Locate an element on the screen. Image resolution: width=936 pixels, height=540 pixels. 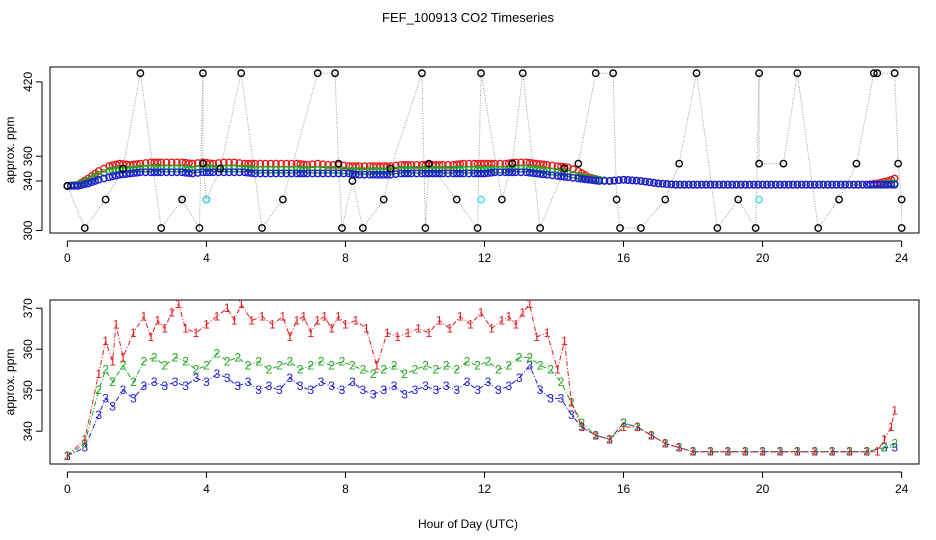
bottom-y-tick-label: 360 is located at coordinates (28, 349).